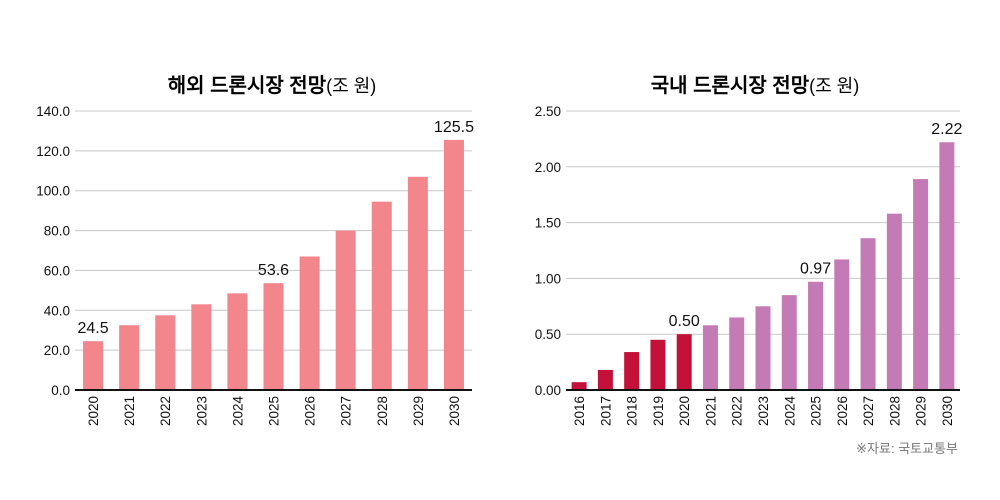 This screenshot has width=1000, height=500. Describe the element at coordinates (57, 231) in the screenshot. I see `y-tick-label: 80.0` at that location.